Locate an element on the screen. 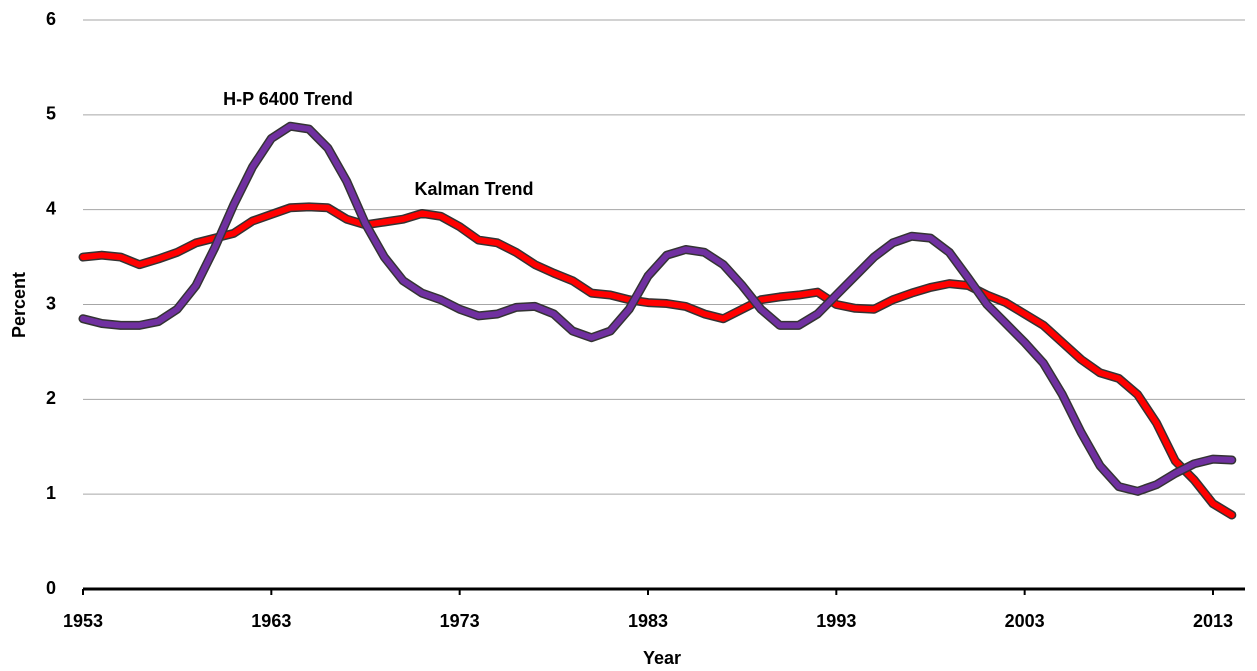  x-tick-label: 1973 is located at coordinates (460, 621).